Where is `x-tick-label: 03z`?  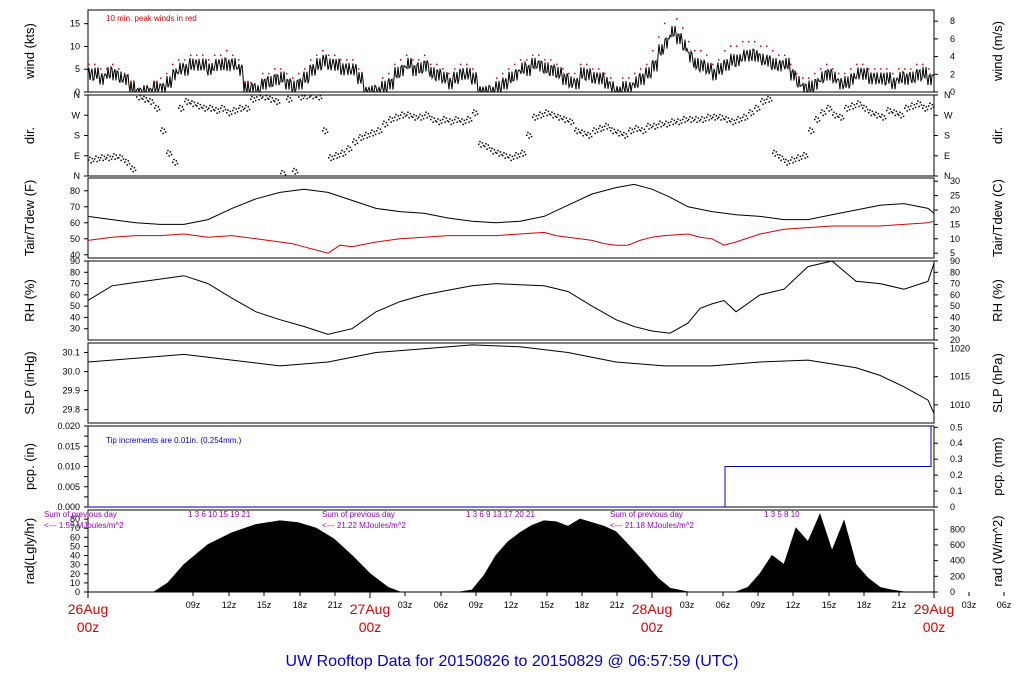
x-tick-label: 03z is located at coordinates (687, 605).